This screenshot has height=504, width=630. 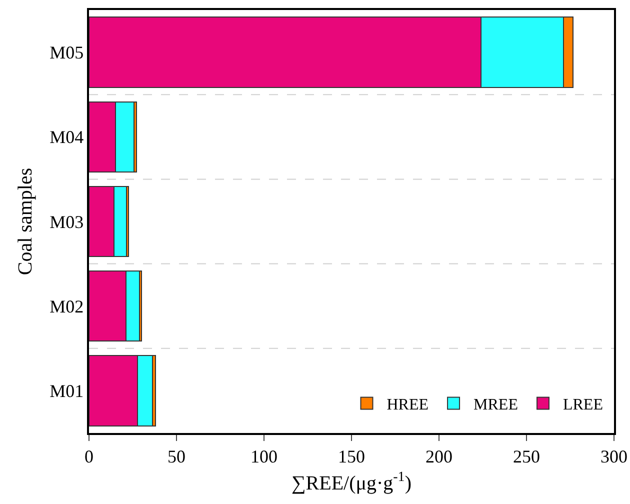 I want to click on x-tick-label: 250, so click(x=526, y=456).